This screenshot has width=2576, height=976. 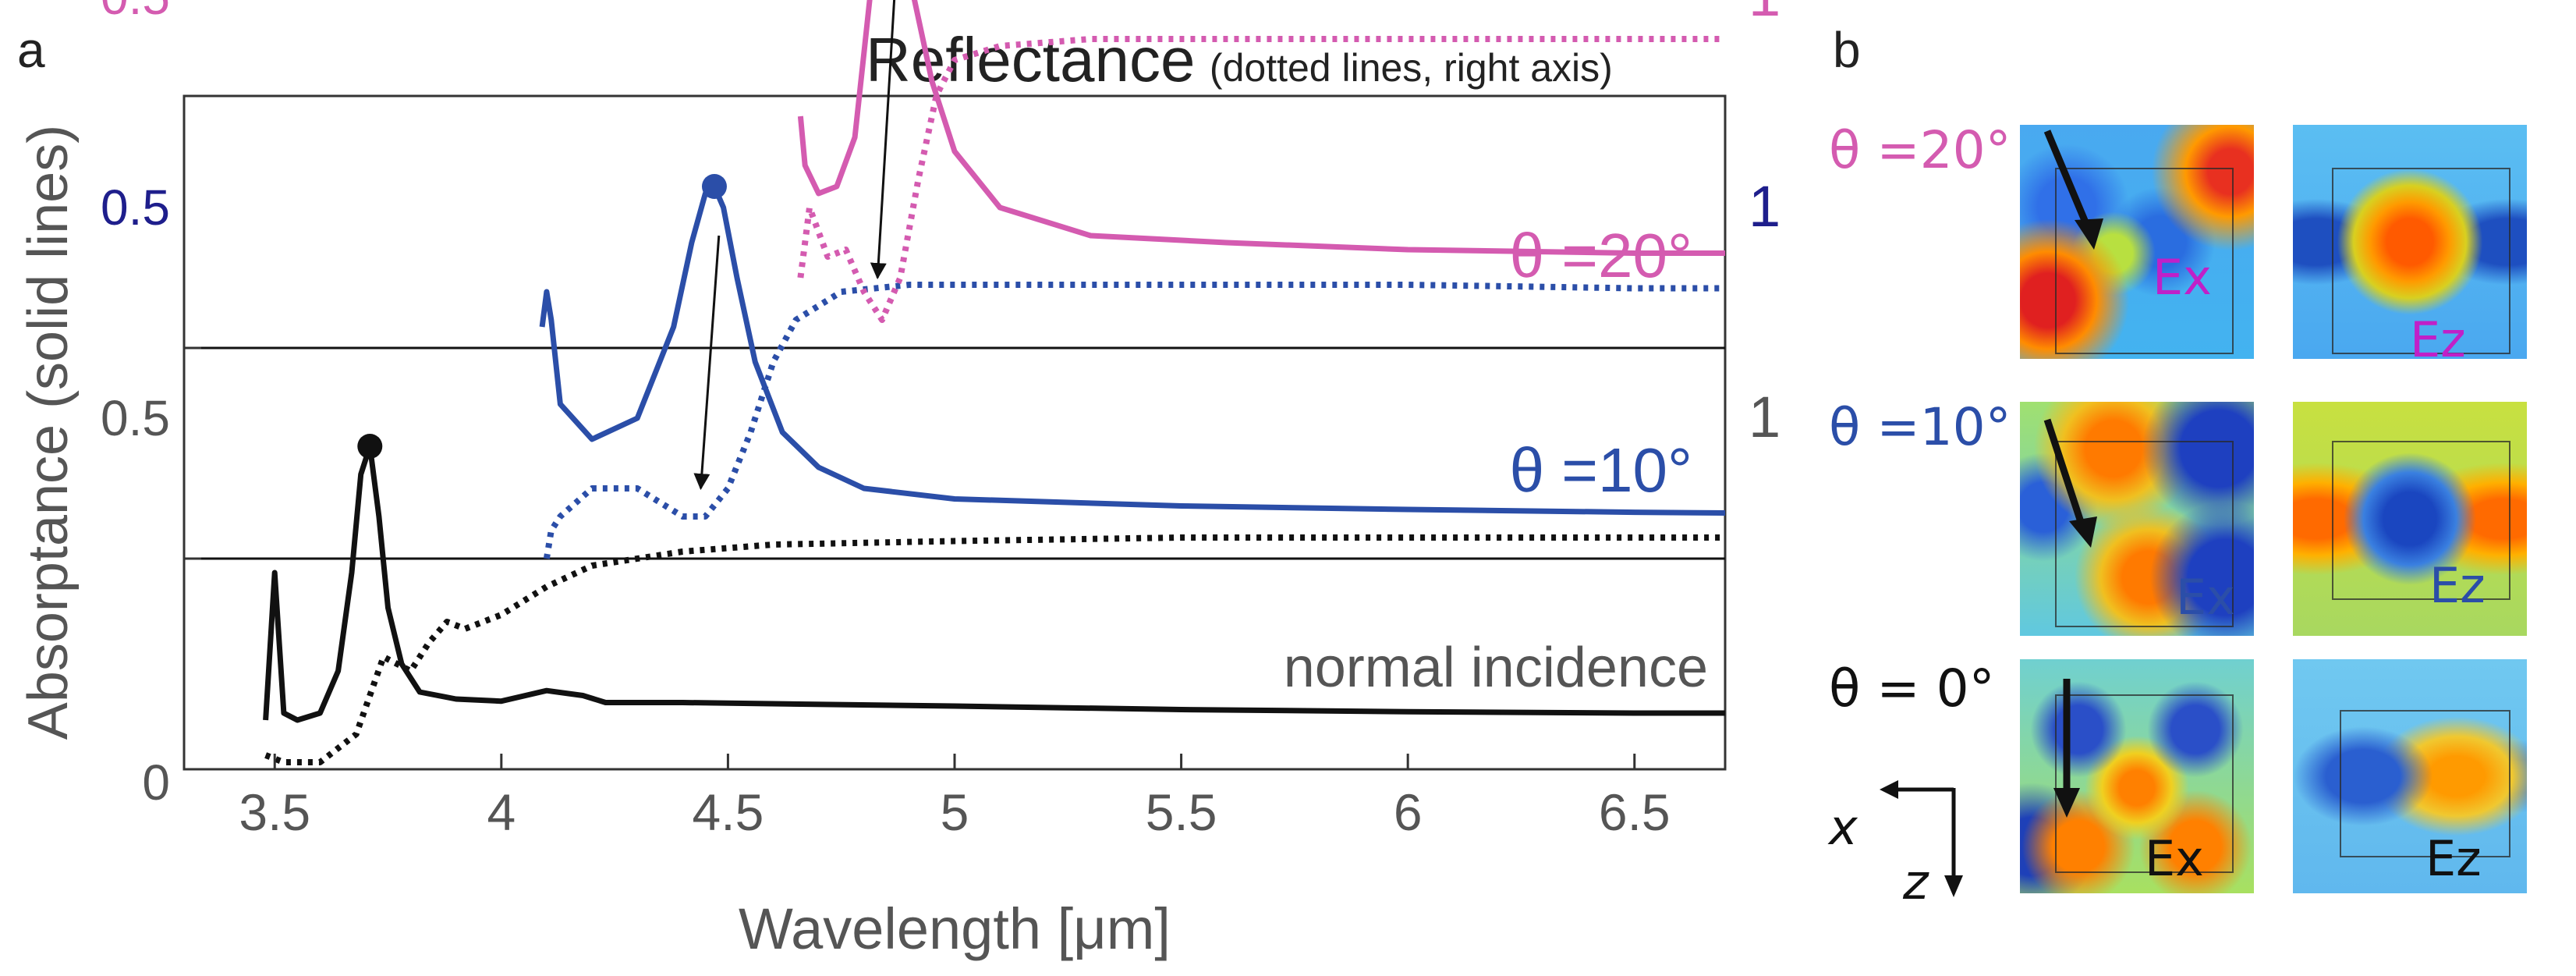 I want to click on x-axis-label: Wavelength [μm], so click(x=955, y=928).